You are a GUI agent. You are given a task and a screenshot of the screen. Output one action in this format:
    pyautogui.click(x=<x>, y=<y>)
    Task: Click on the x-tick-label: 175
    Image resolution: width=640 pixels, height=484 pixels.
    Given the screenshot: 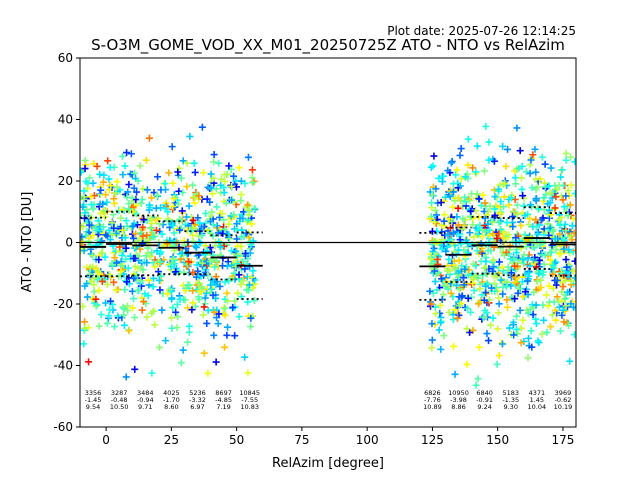 What is the action you would take?
    pyautogui.click(x=562, y=440)
    